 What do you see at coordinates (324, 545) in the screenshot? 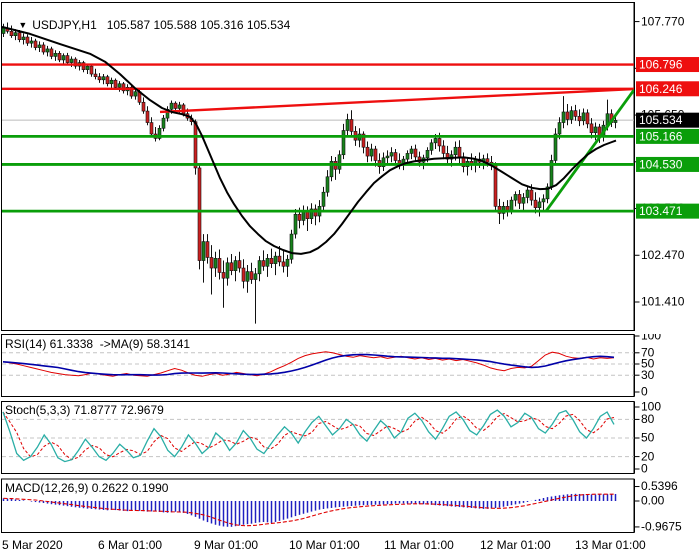
I see `time-axis-label: 10 Mar 01:00` at bounding box center [324, 545].